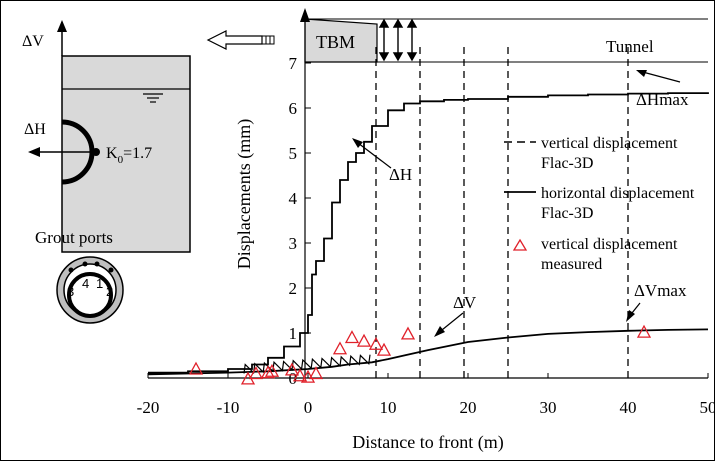 The height and width of the screenshot is (466, 715). Describe the element at coordinates (293, 153) in the screenshot. I see `y-tick-label: 5` at that location.